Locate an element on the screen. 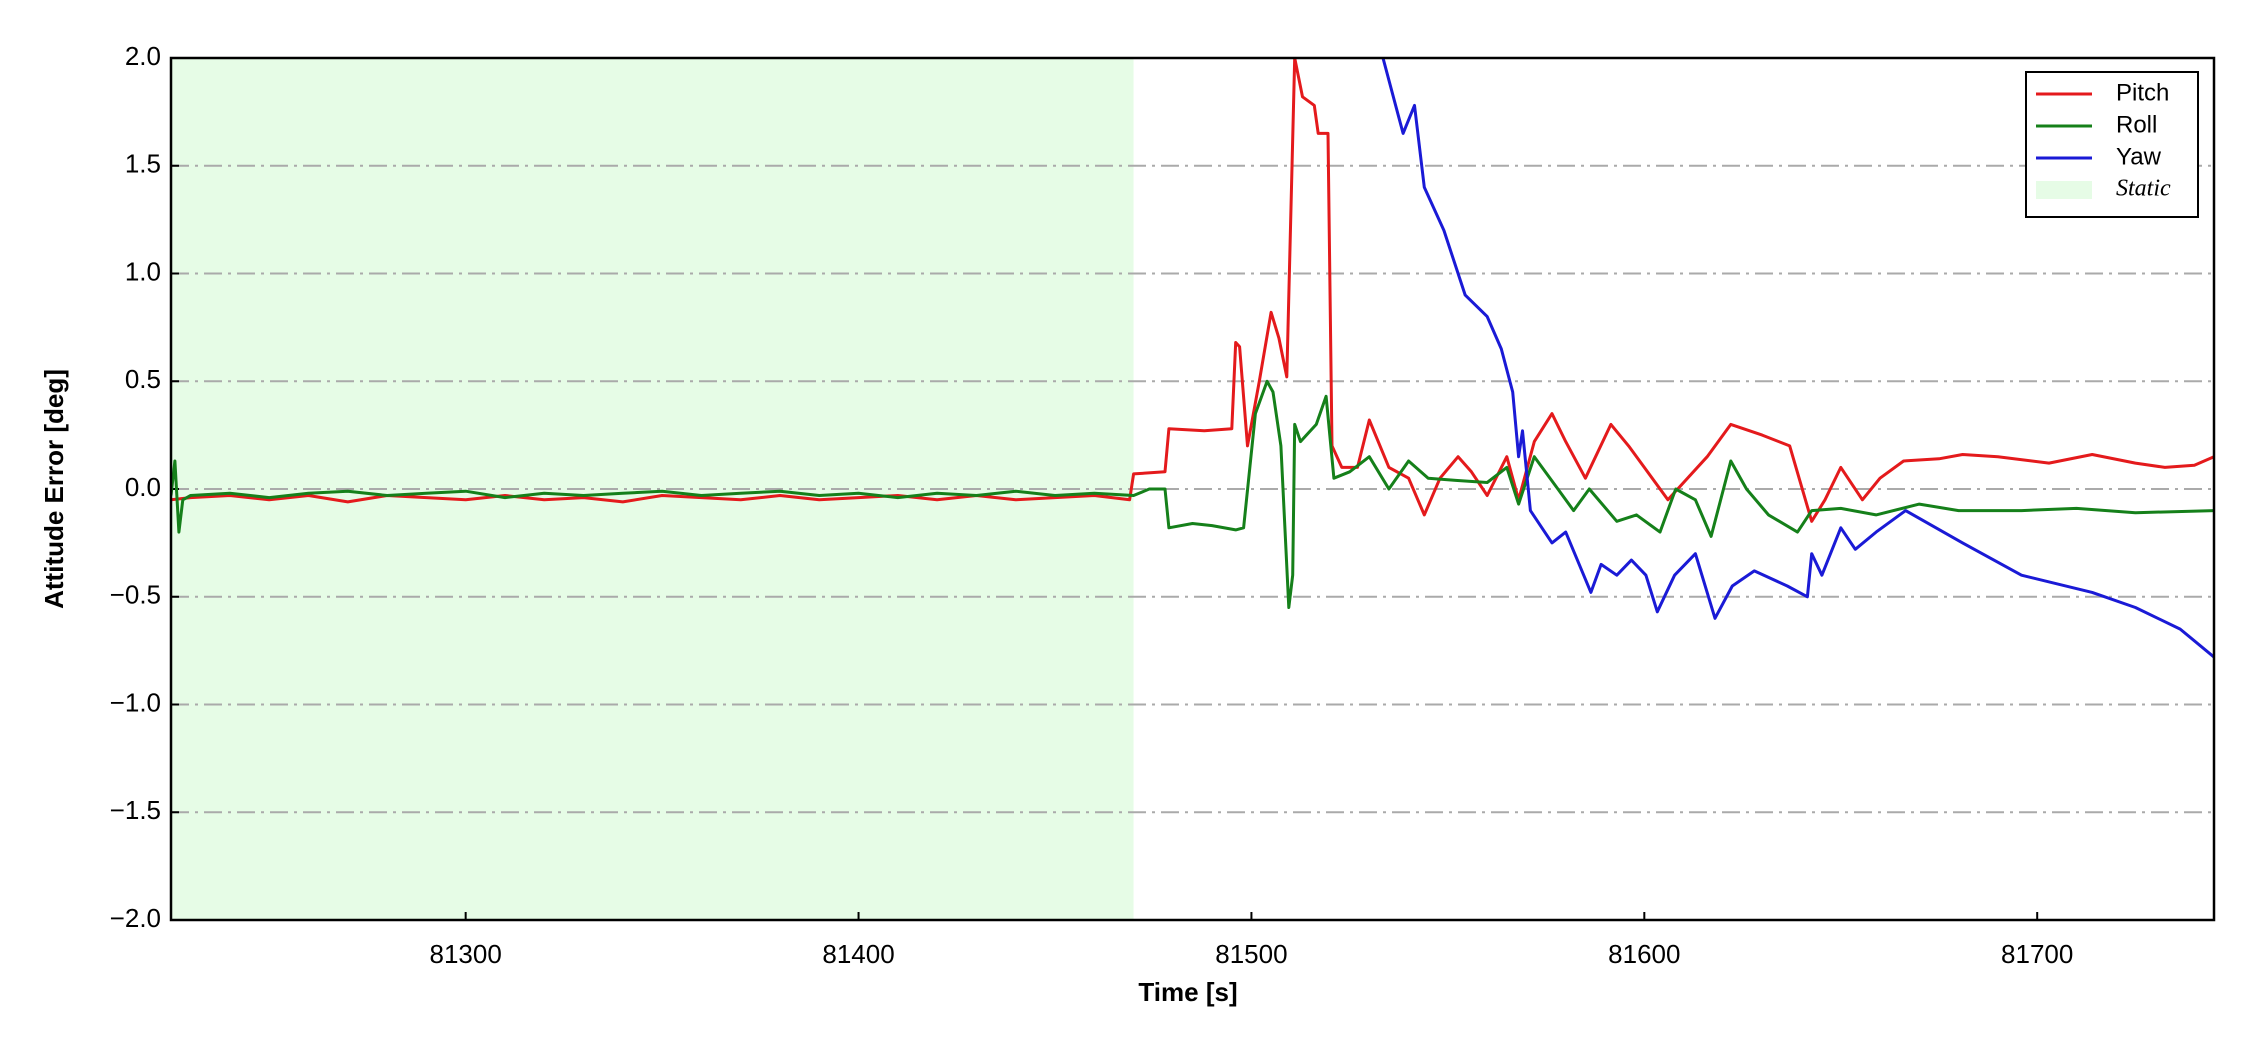 This screenshot has height=1050, width=2250. legend-label: Static is located at coordinates (2143, 189).